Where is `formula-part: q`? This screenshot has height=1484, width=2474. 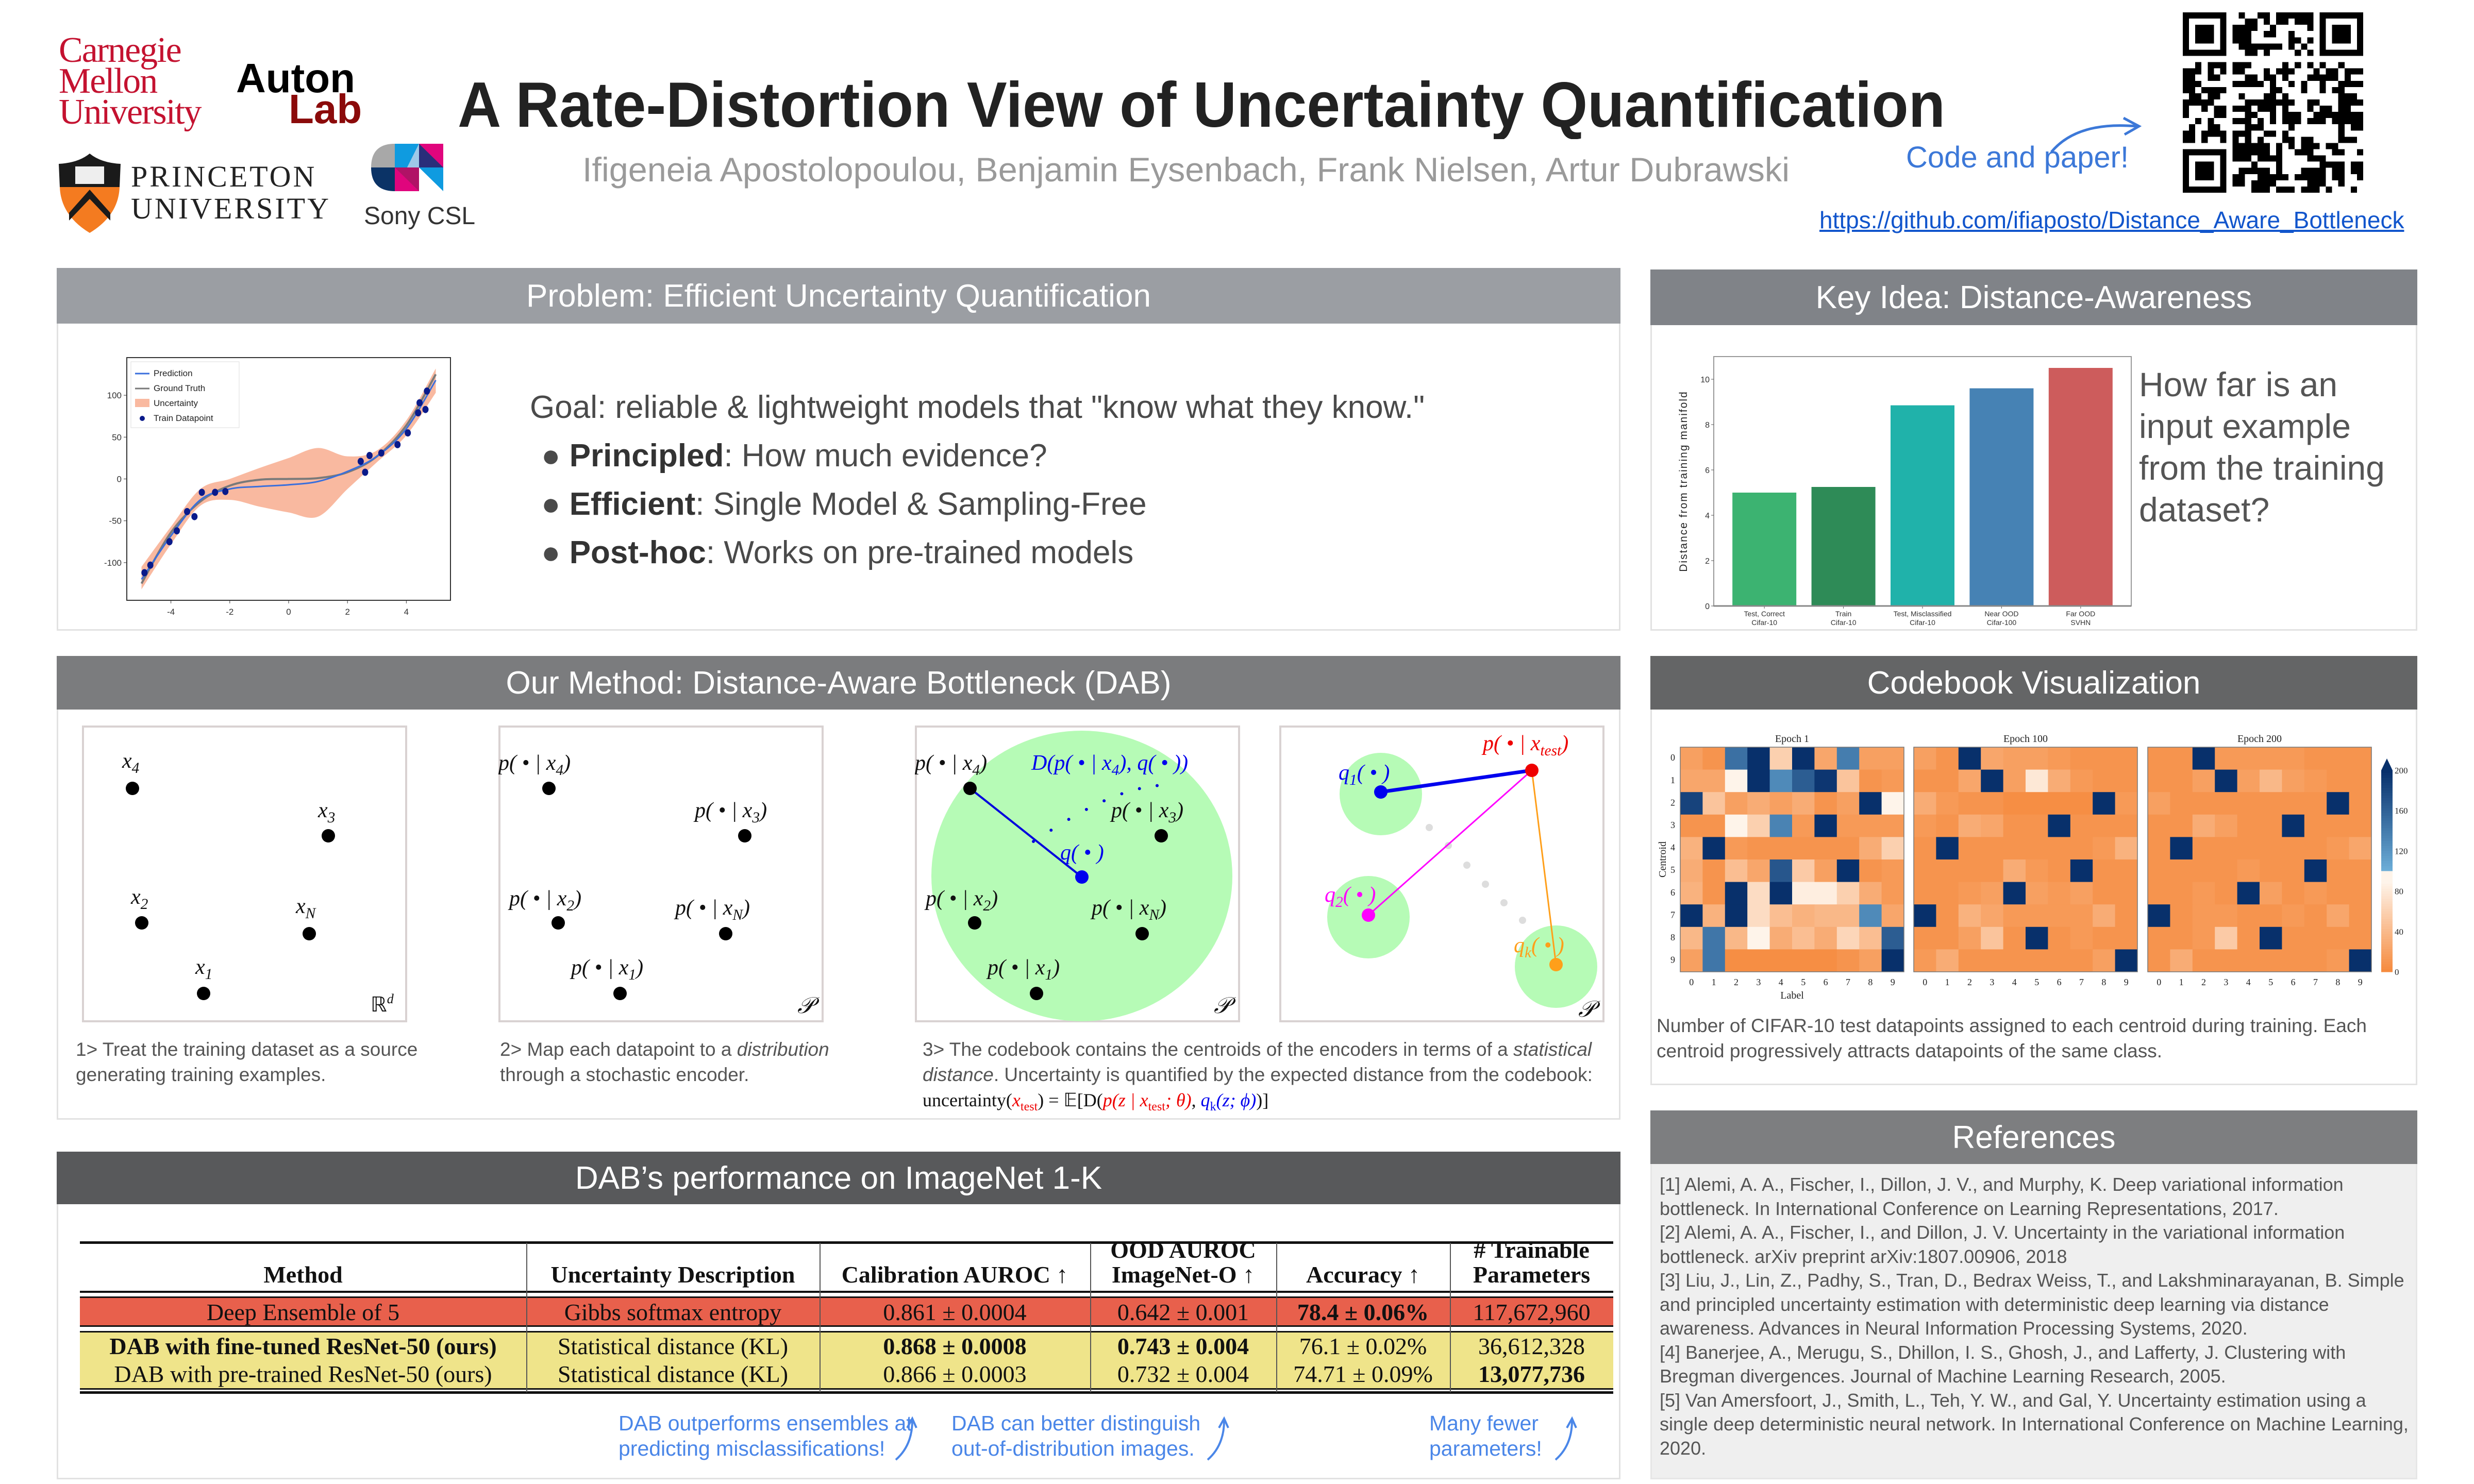 formula-part: q is located at coordinates (1205, 1100).